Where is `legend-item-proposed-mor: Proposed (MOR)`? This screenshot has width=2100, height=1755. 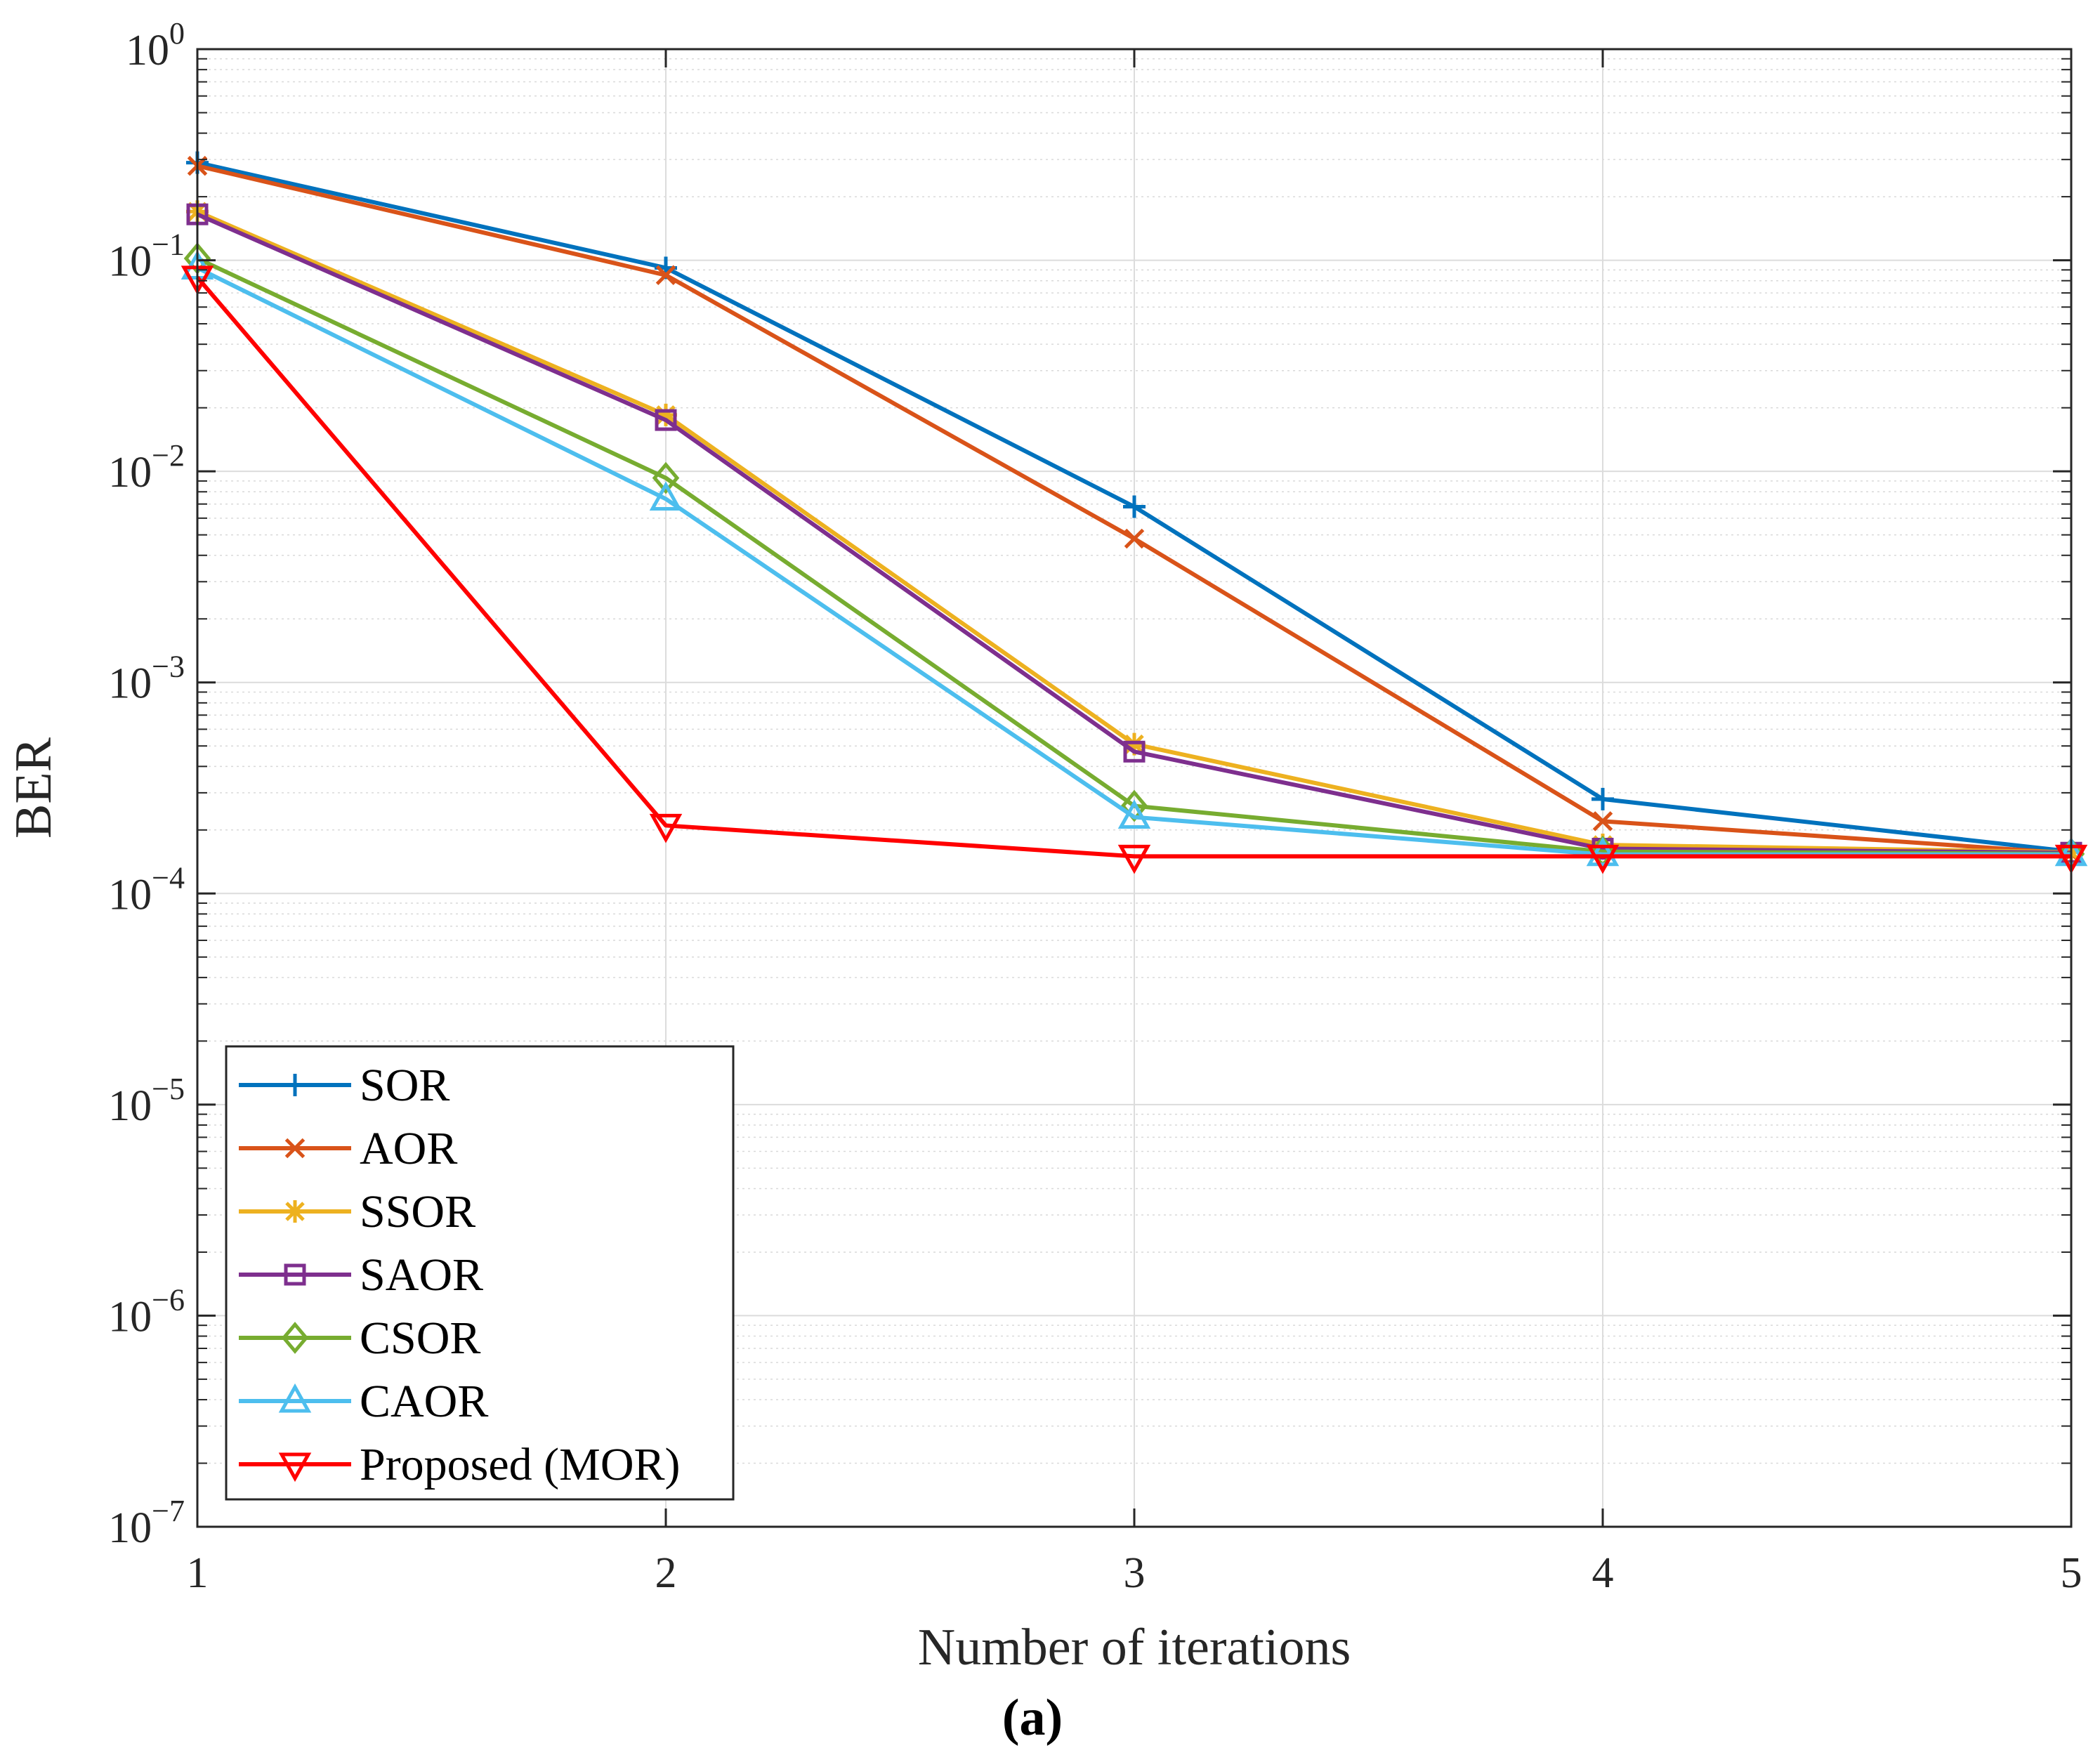 legend-item-proposed-mor: Proposed (MOR) is located at coordinates (460, 1464).